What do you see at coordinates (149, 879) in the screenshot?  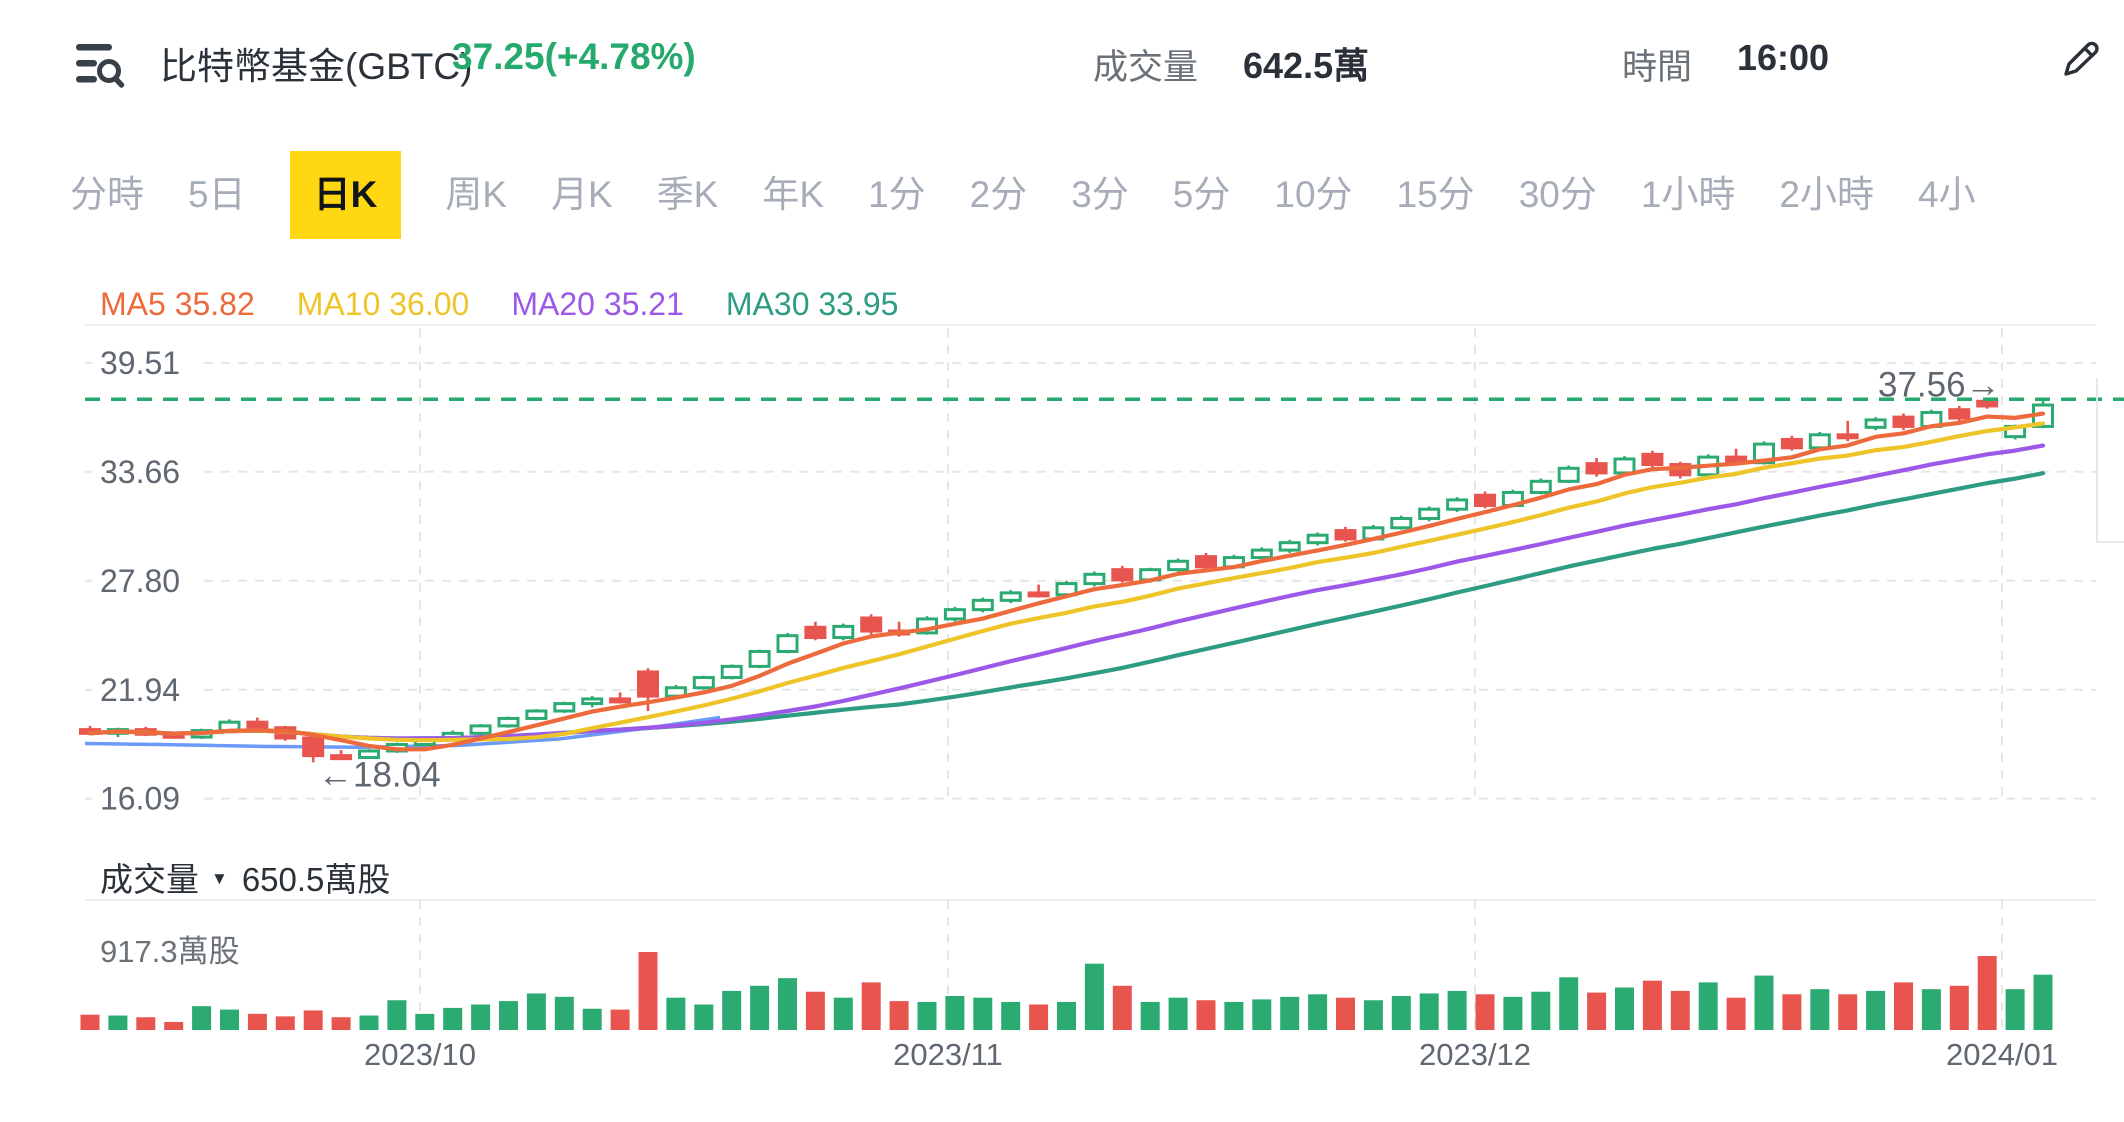 I see `volume-pane-title: 成交量` at bounding box center [149, 879].